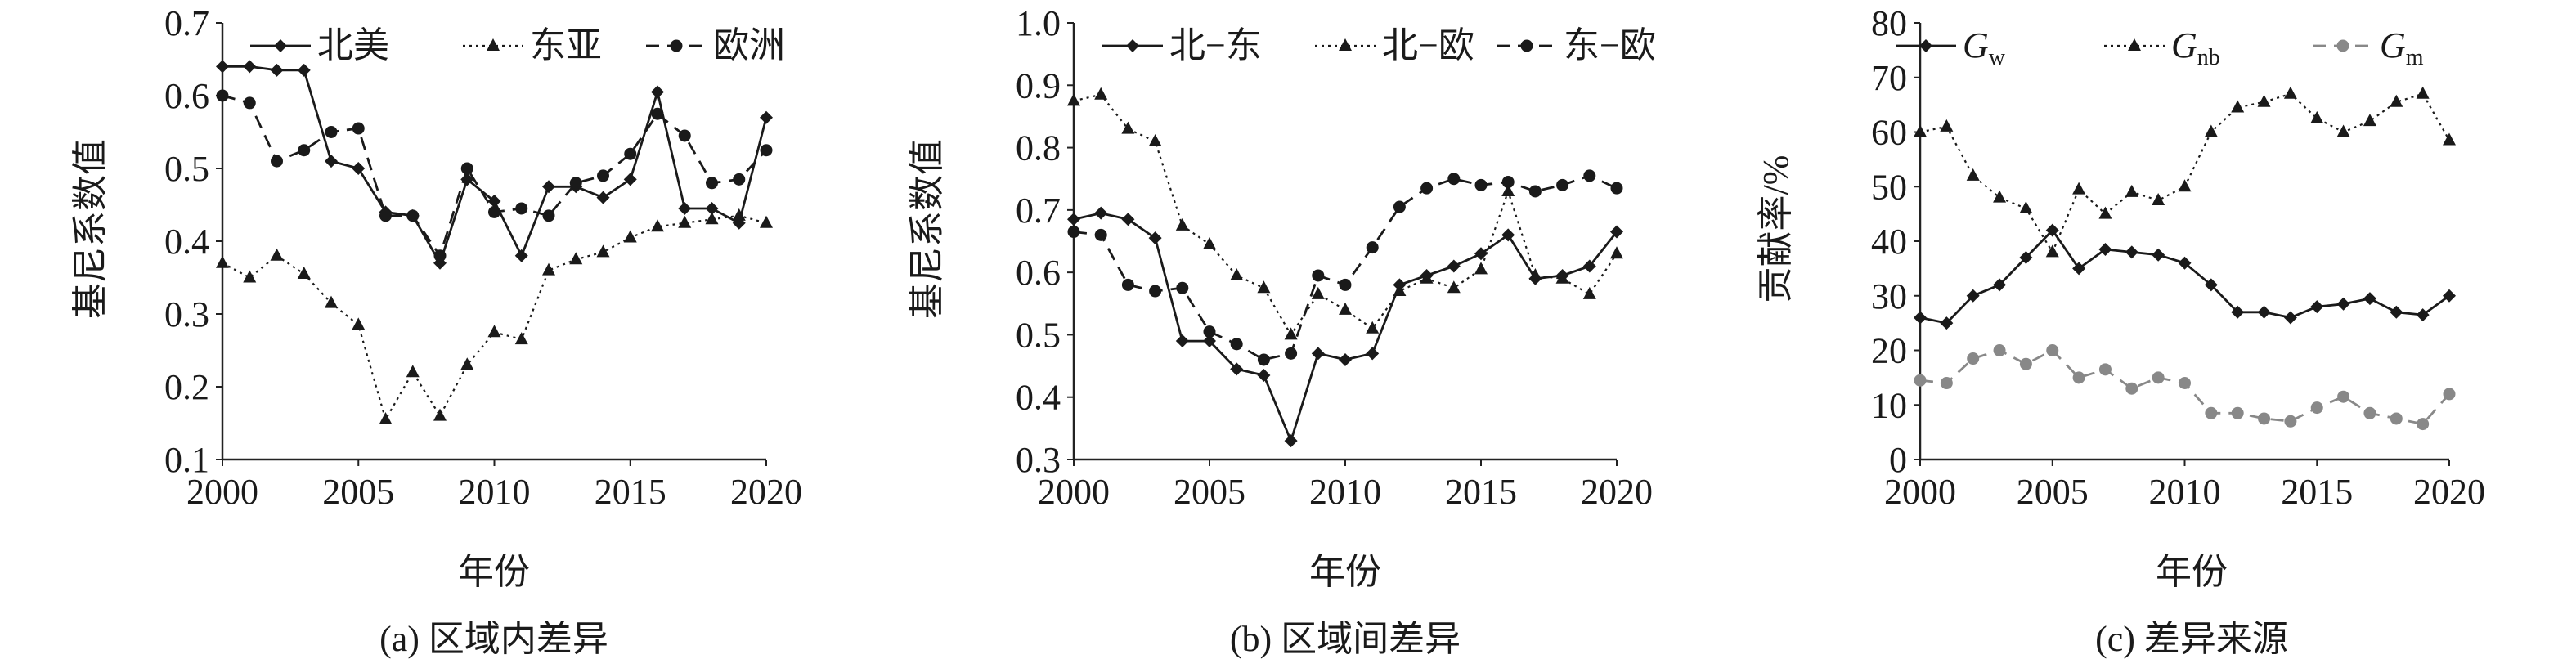  What do you see at coordinates (2162, 47) in the screenshot?
I see `panel-c-legend-entry-2: Gnb` at bounding box center [2162, 47].